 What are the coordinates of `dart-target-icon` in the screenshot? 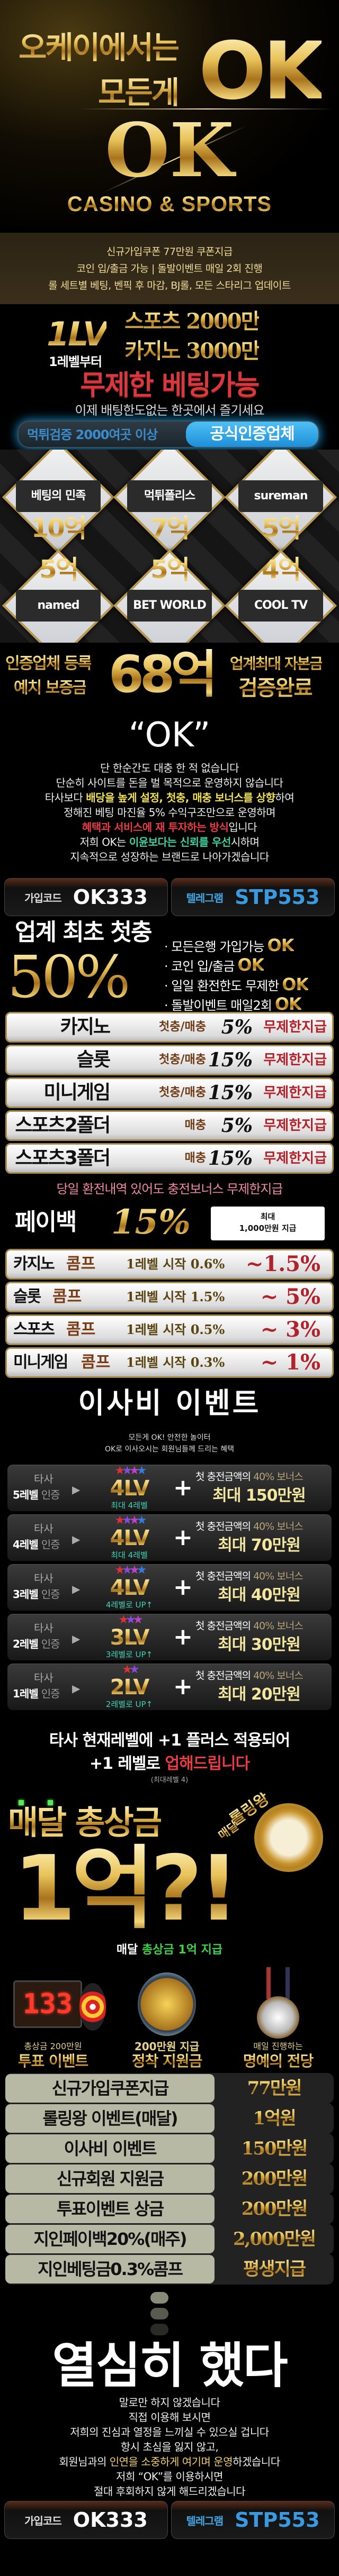 It's located at (92, 2007).